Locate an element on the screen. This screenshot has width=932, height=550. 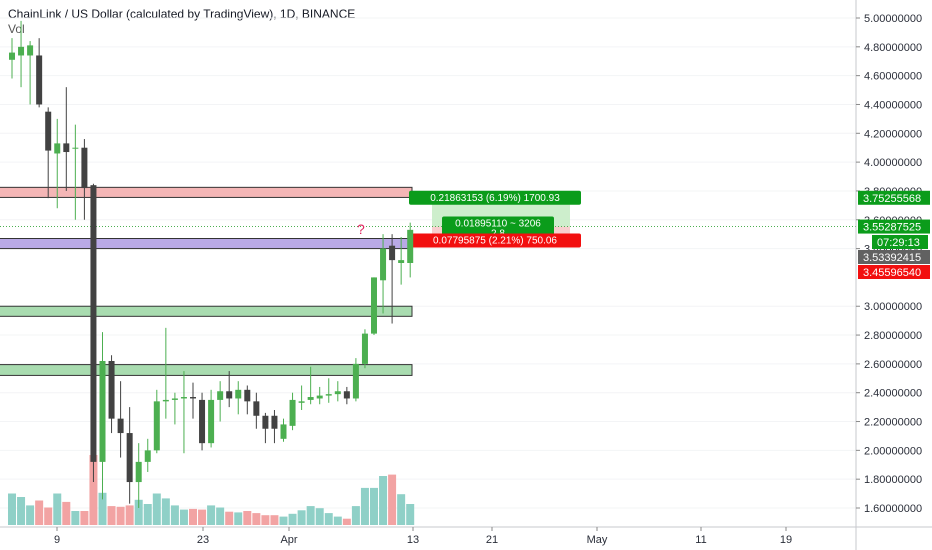
price-tag-text: 3.45596540 is located at coordinates (892, 273).